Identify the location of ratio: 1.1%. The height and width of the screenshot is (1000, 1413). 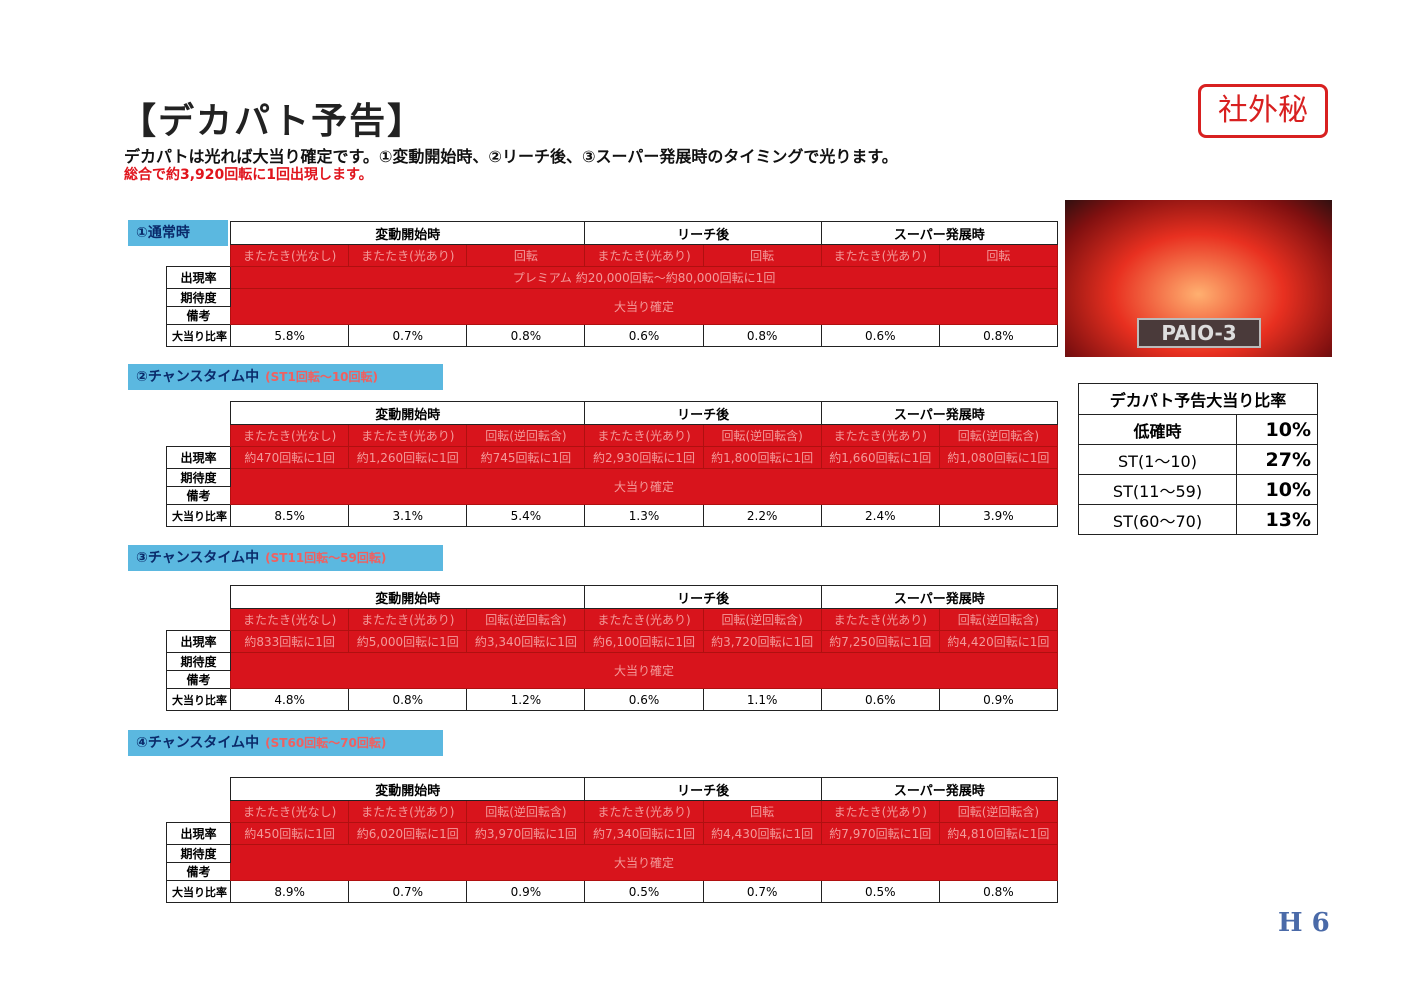
(762, 699).